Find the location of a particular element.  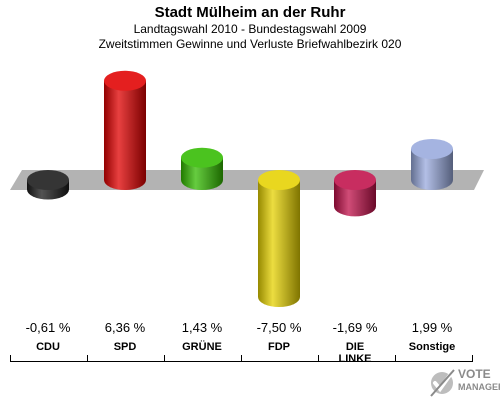

category-label: CDU is located at coordinates (48, 347).